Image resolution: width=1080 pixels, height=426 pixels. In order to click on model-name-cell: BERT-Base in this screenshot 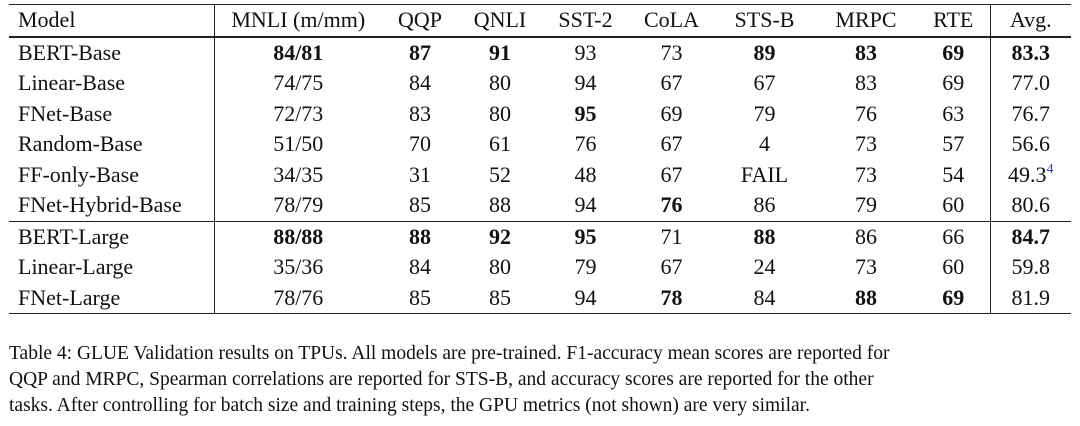, I will do `click(111, 51)`.